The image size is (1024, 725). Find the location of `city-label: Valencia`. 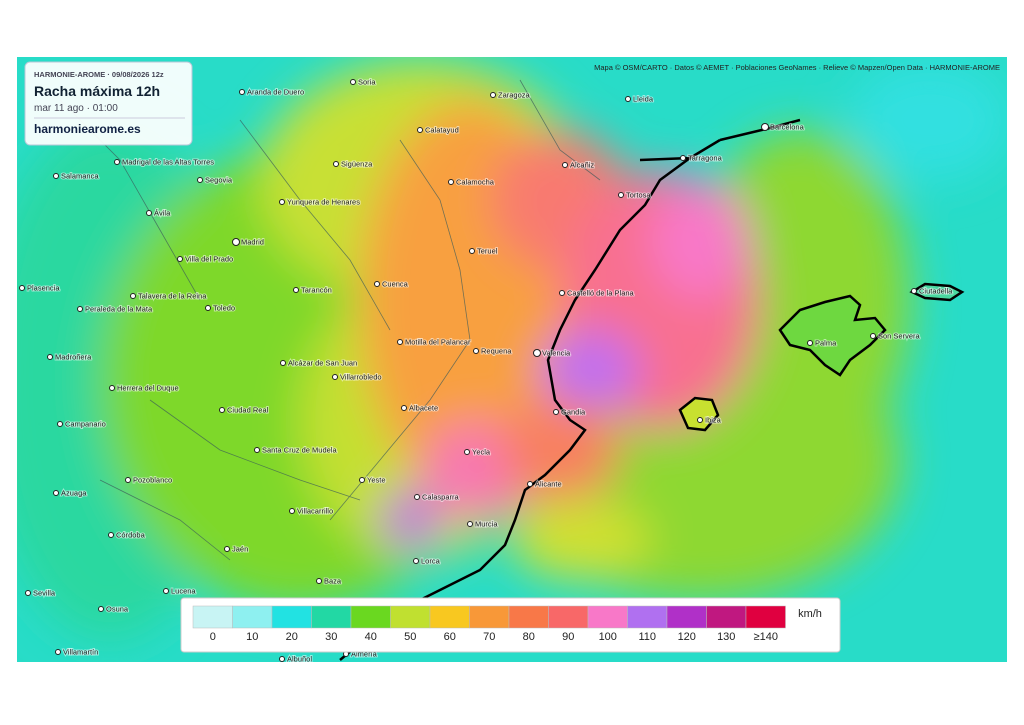

city-label: Valencia is located at coordinates (556, 353).